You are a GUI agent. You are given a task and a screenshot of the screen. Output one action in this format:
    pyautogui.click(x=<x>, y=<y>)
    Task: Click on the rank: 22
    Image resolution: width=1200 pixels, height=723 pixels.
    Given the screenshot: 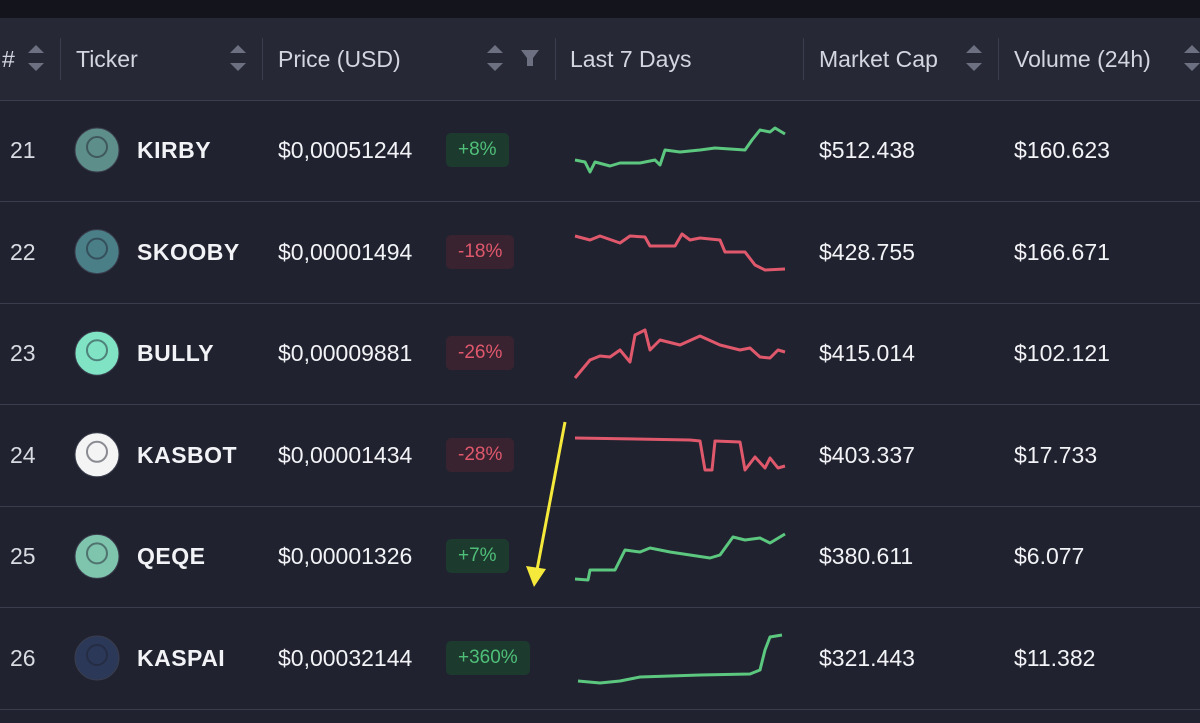 What is the action you would take?
    pyautogui.click(x=23, y=251)
    